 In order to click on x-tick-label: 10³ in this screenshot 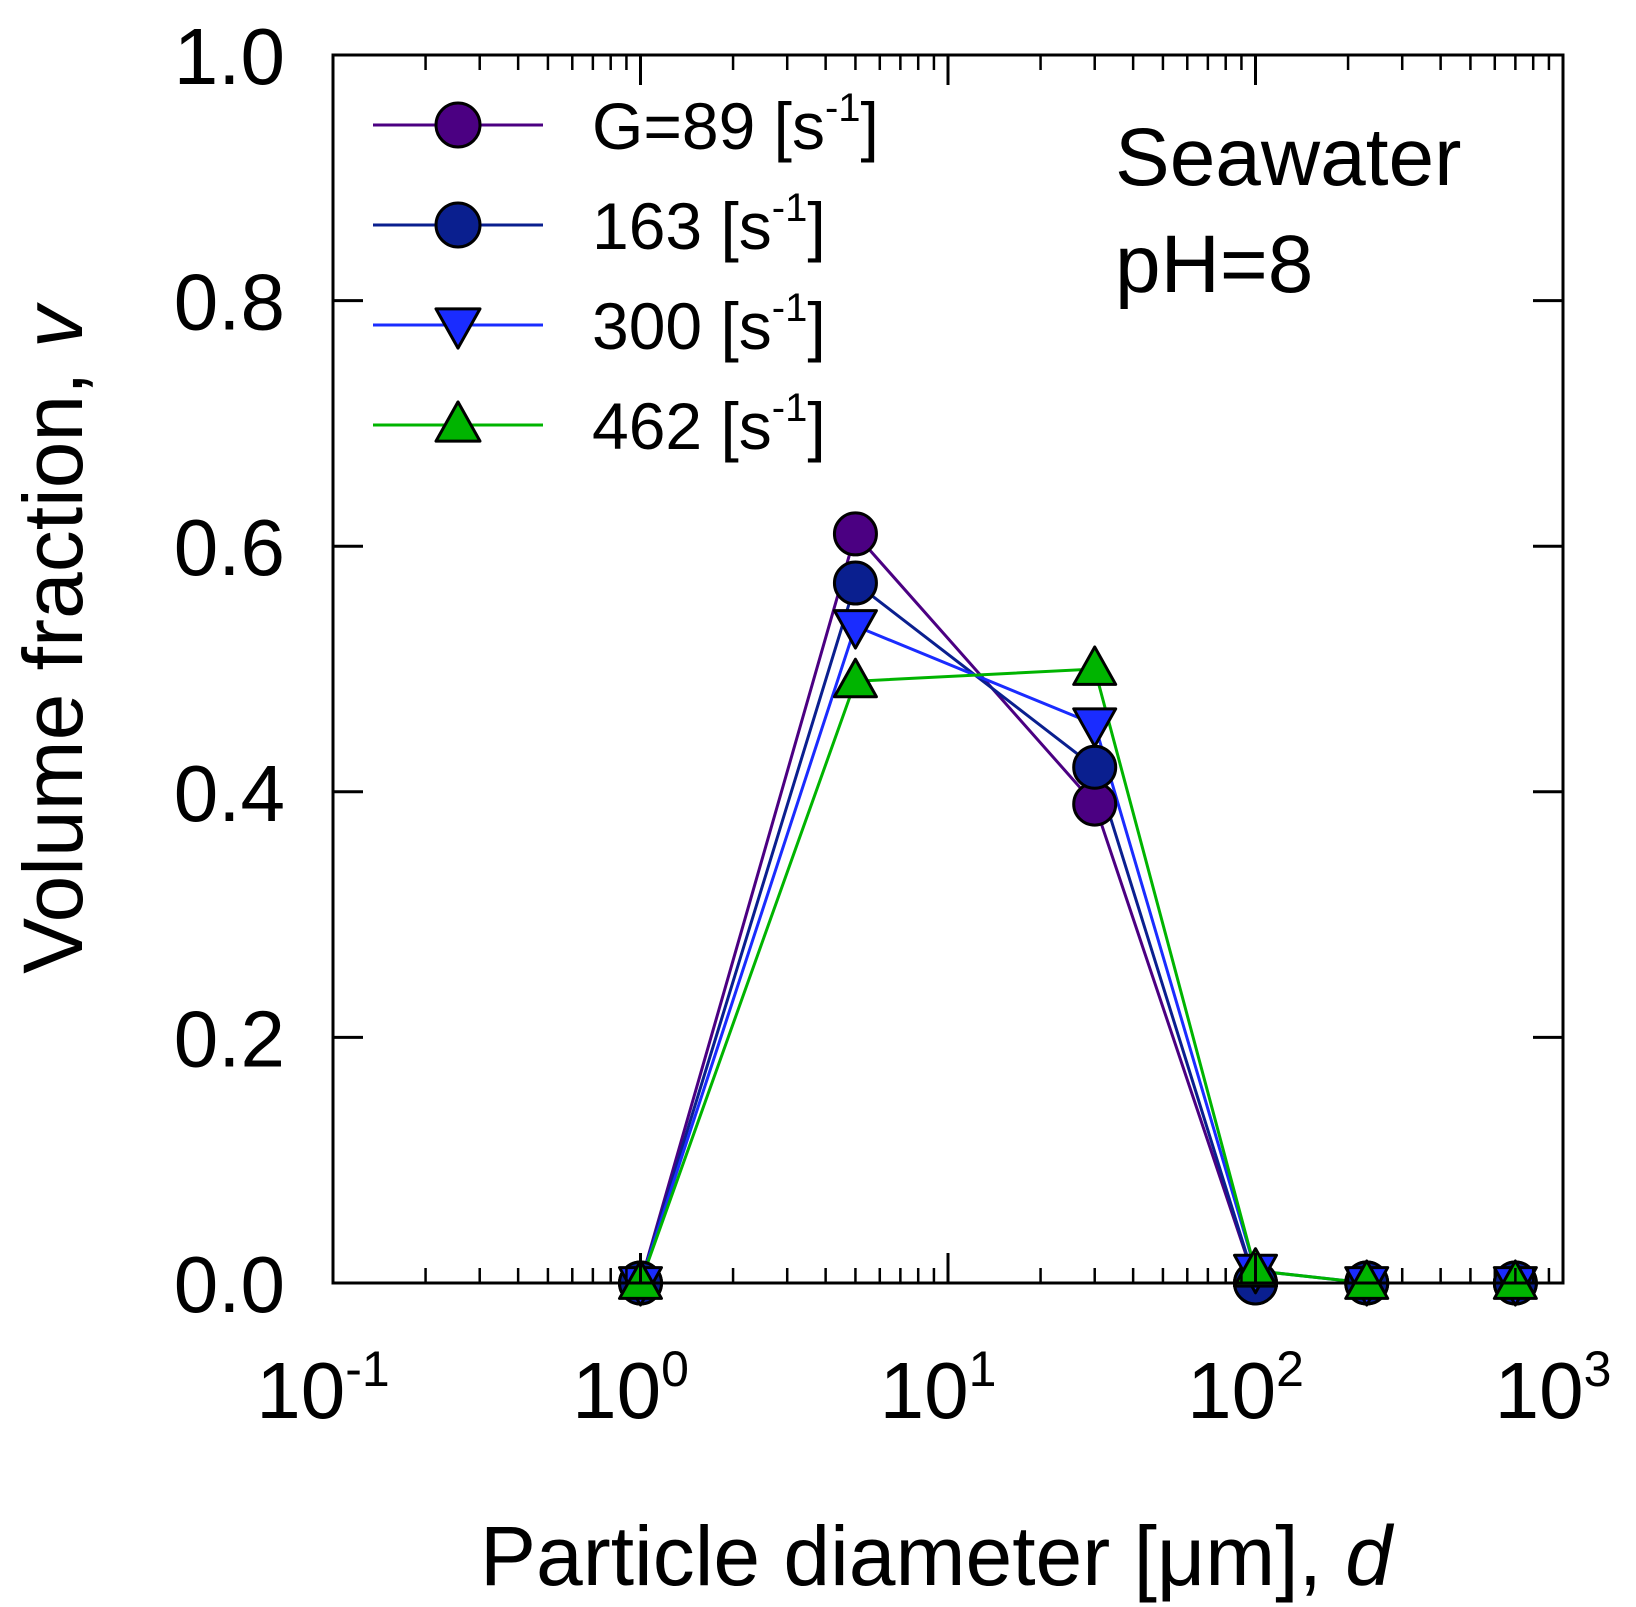, I will do `click(1553, 1388)`.